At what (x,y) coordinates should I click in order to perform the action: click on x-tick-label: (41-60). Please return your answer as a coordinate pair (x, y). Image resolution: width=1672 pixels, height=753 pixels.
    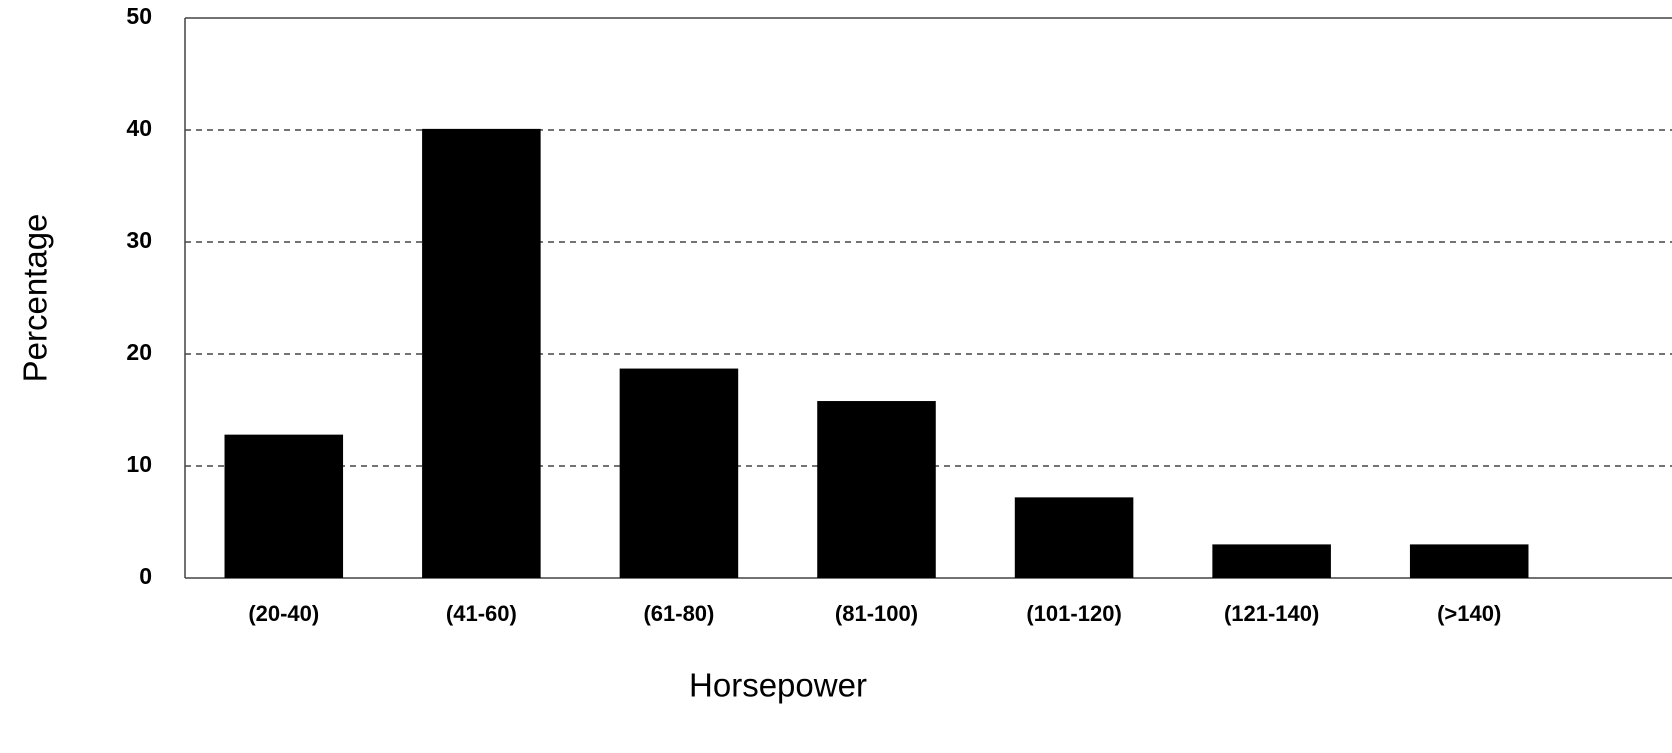
    Looking at the image, I should click on (481, 613).